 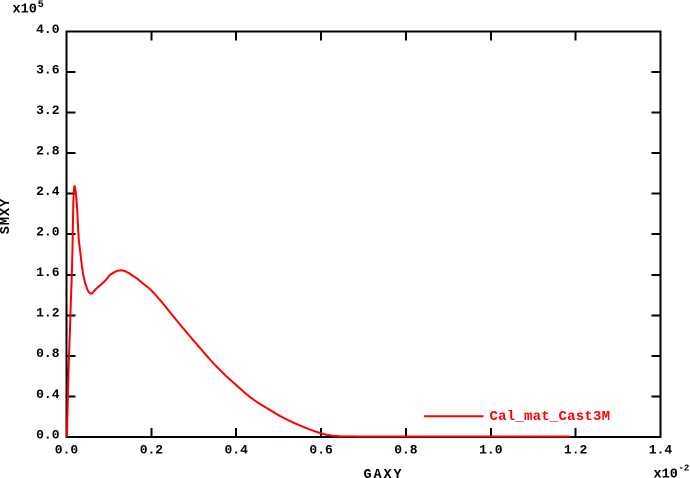 I want to click on svg-text: -2, so click(x=684, y=469).